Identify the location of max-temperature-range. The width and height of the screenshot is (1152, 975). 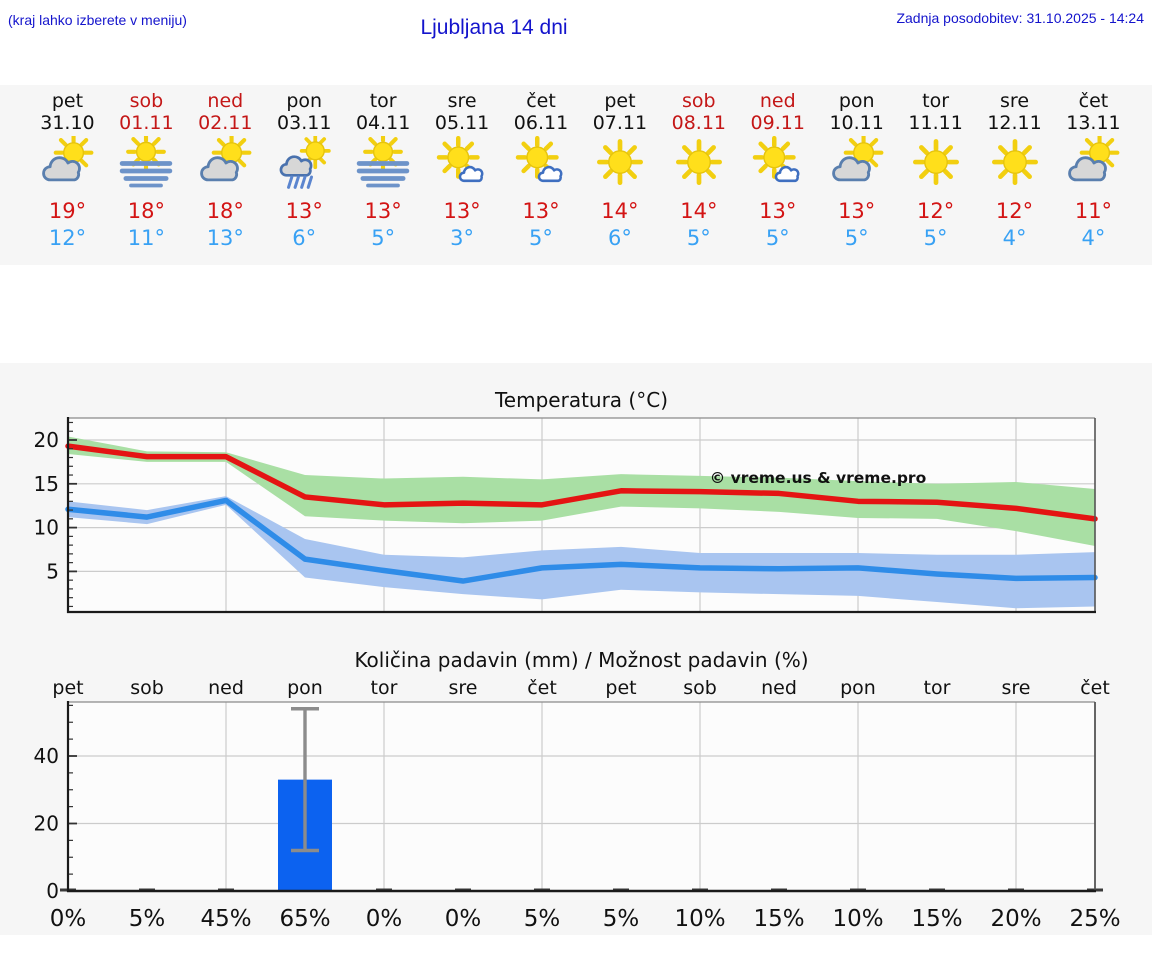
(581, 491).